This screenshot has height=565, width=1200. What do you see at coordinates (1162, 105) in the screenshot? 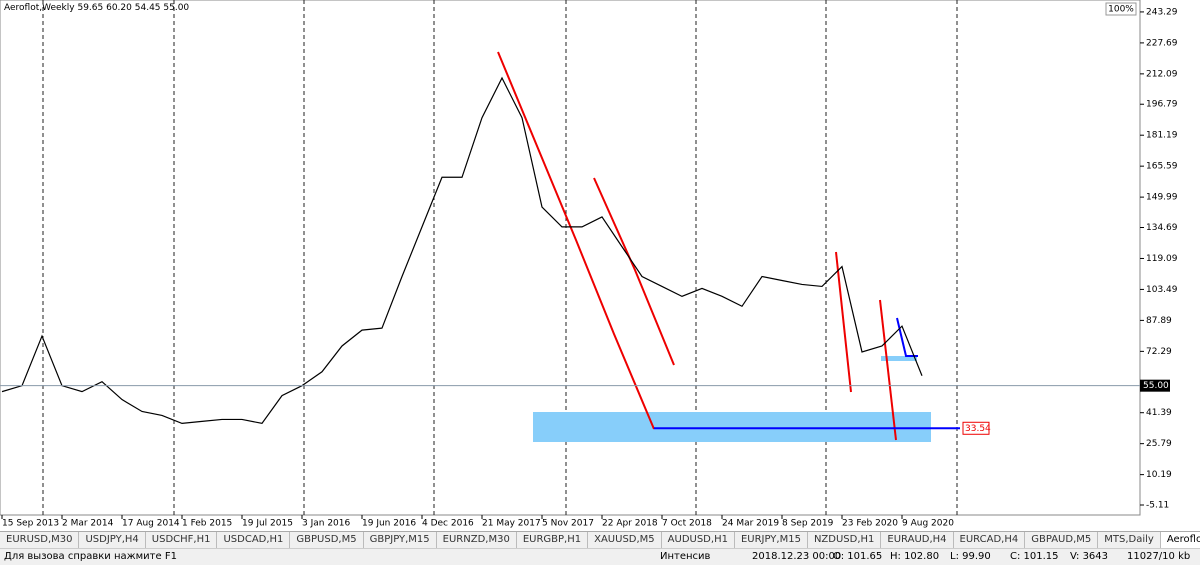
I see `y-tick-label: 196.79` at bounding box center [1162, 105].